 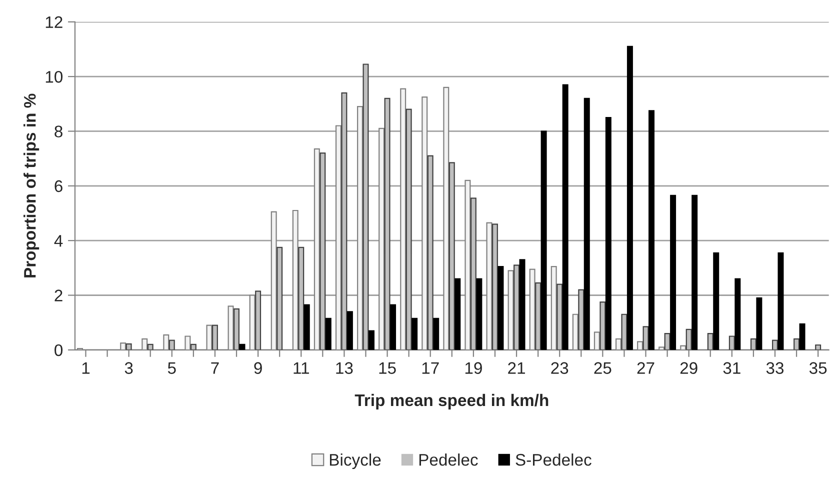 I want to click on x-tick-label: 17, so click(x=430, y=368).